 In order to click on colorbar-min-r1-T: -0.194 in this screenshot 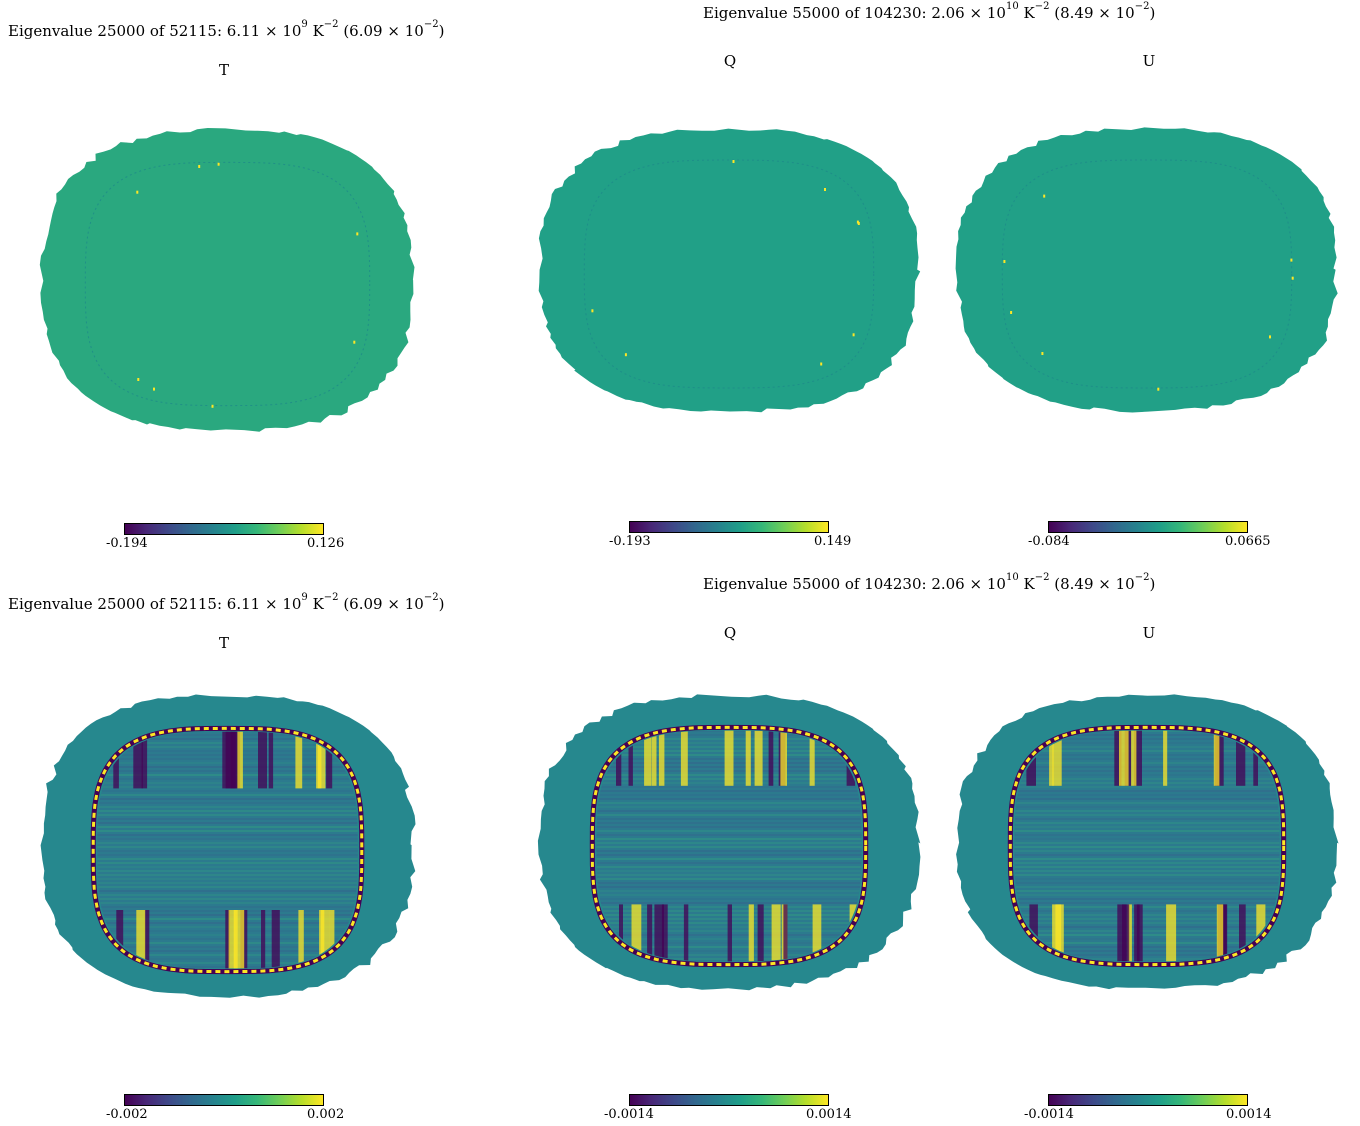, I will do `click(127, 543)`.